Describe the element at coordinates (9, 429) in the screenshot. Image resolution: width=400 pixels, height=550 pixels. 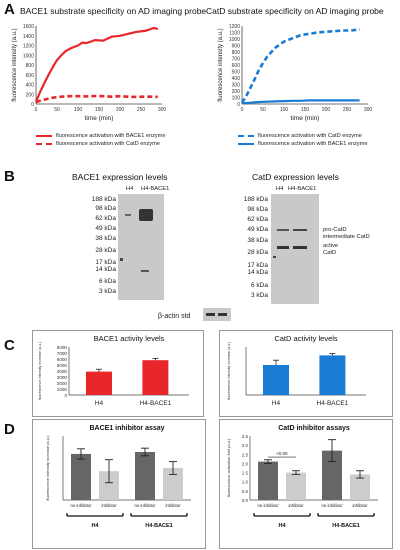
I see `panel-d-letter: D` at that location.